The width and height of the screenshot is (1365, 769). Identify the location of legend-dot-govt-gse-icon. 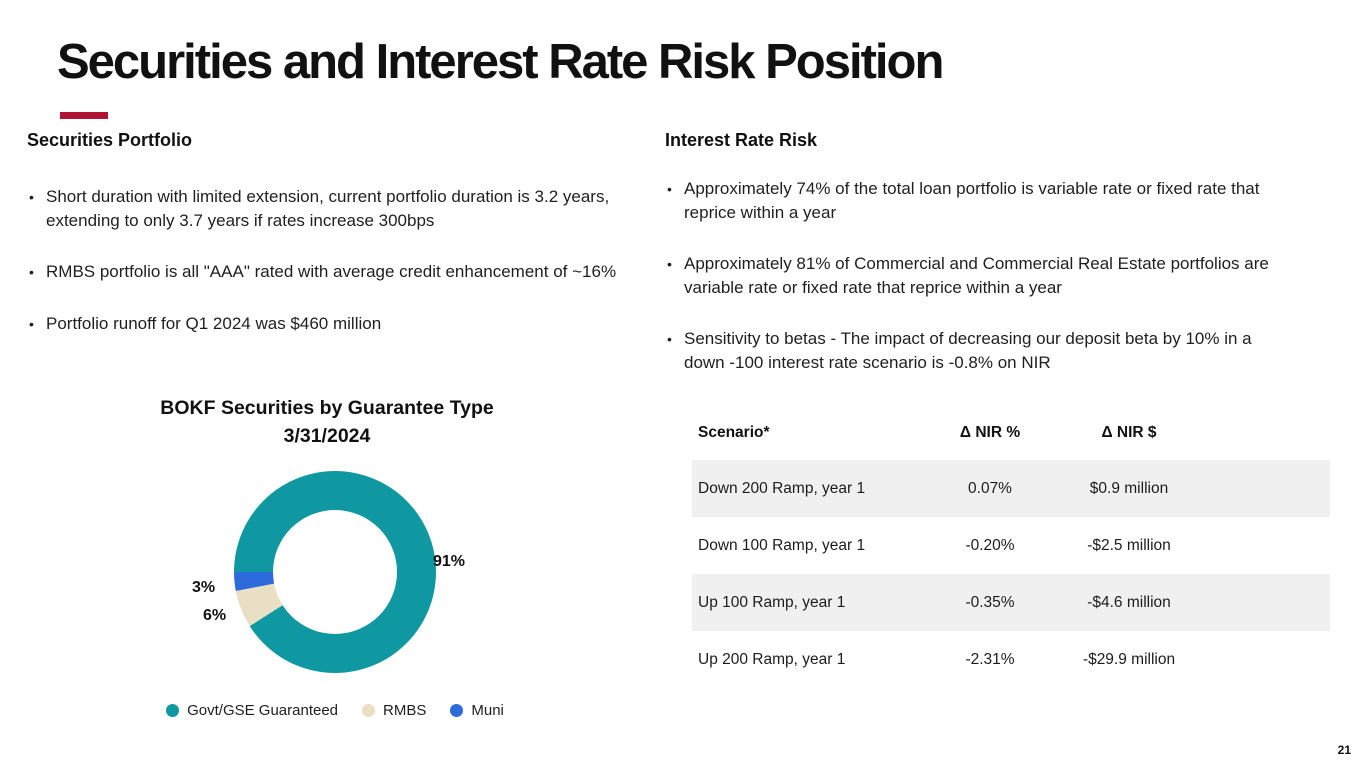
(173, 710).